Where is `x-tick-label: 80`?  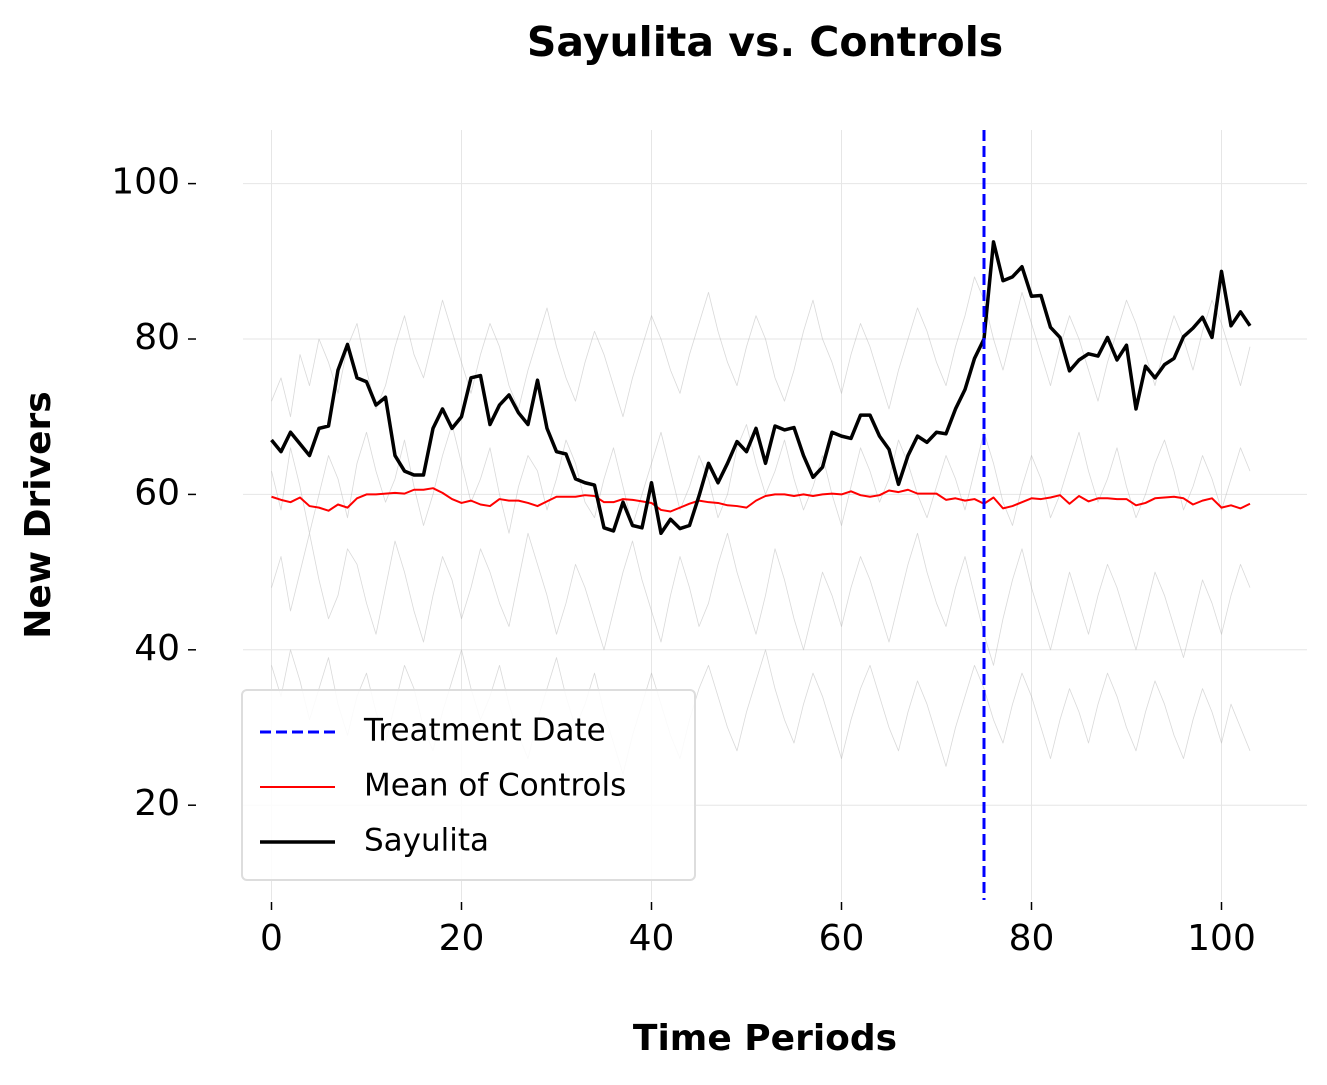
x-tick-label: 80 is located at coordinates (1032, 938).